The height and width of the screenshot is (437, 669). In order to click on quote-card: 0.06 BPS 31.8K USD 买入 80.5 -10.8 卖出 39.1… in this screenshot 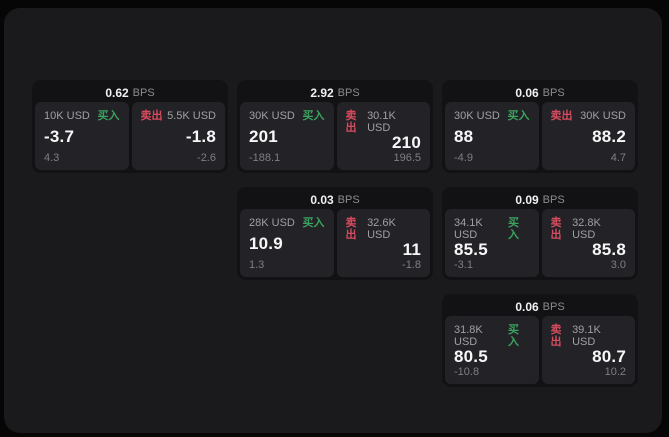, I will do `click(540, 340)`.